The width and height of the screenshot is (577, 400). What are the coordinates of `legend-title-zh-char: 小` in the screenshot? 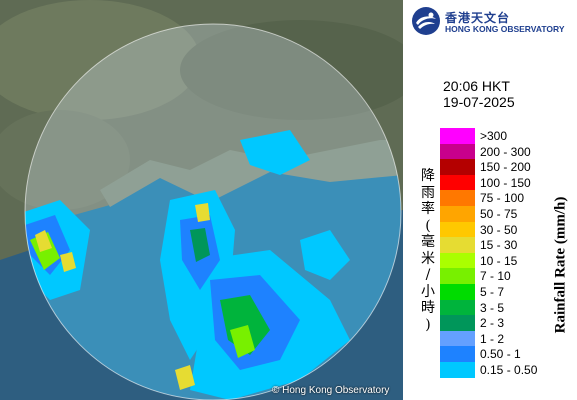 It's located at (428, 291).